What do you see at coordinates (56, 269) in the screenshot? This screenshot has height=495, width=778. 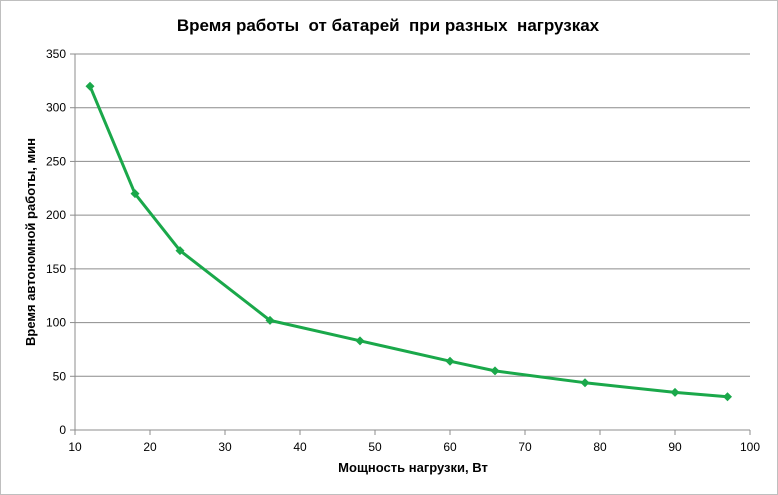 I see `y-tick-label-150: 150` at bounding box center [56, 269].